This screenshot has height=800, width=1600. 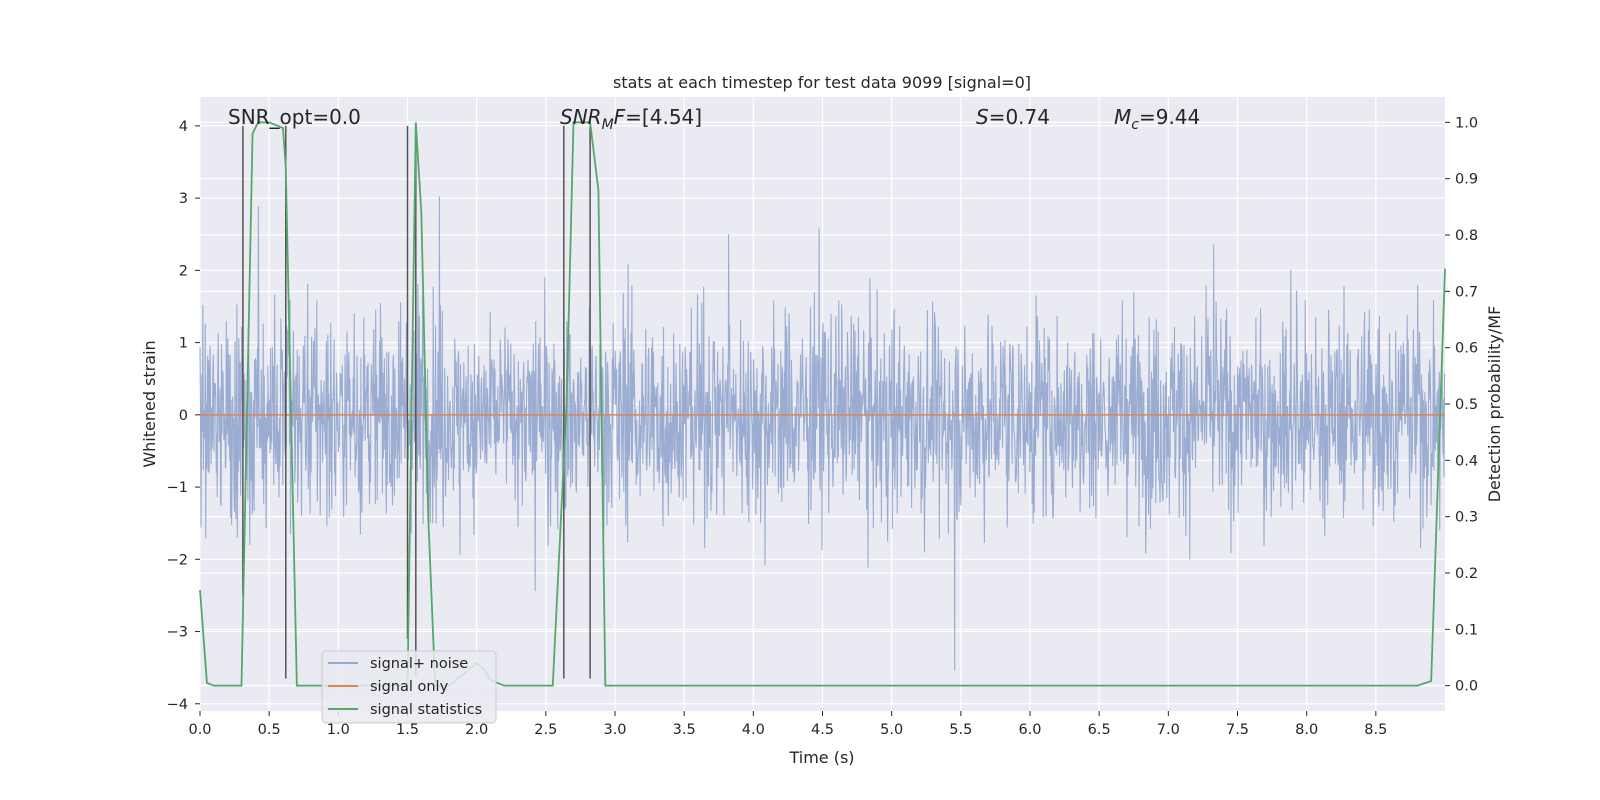 What do you see at coordinates (684, 730) in the screenshot?
I see `x-tick-label: 3.5` at bounding box center [684, 730].